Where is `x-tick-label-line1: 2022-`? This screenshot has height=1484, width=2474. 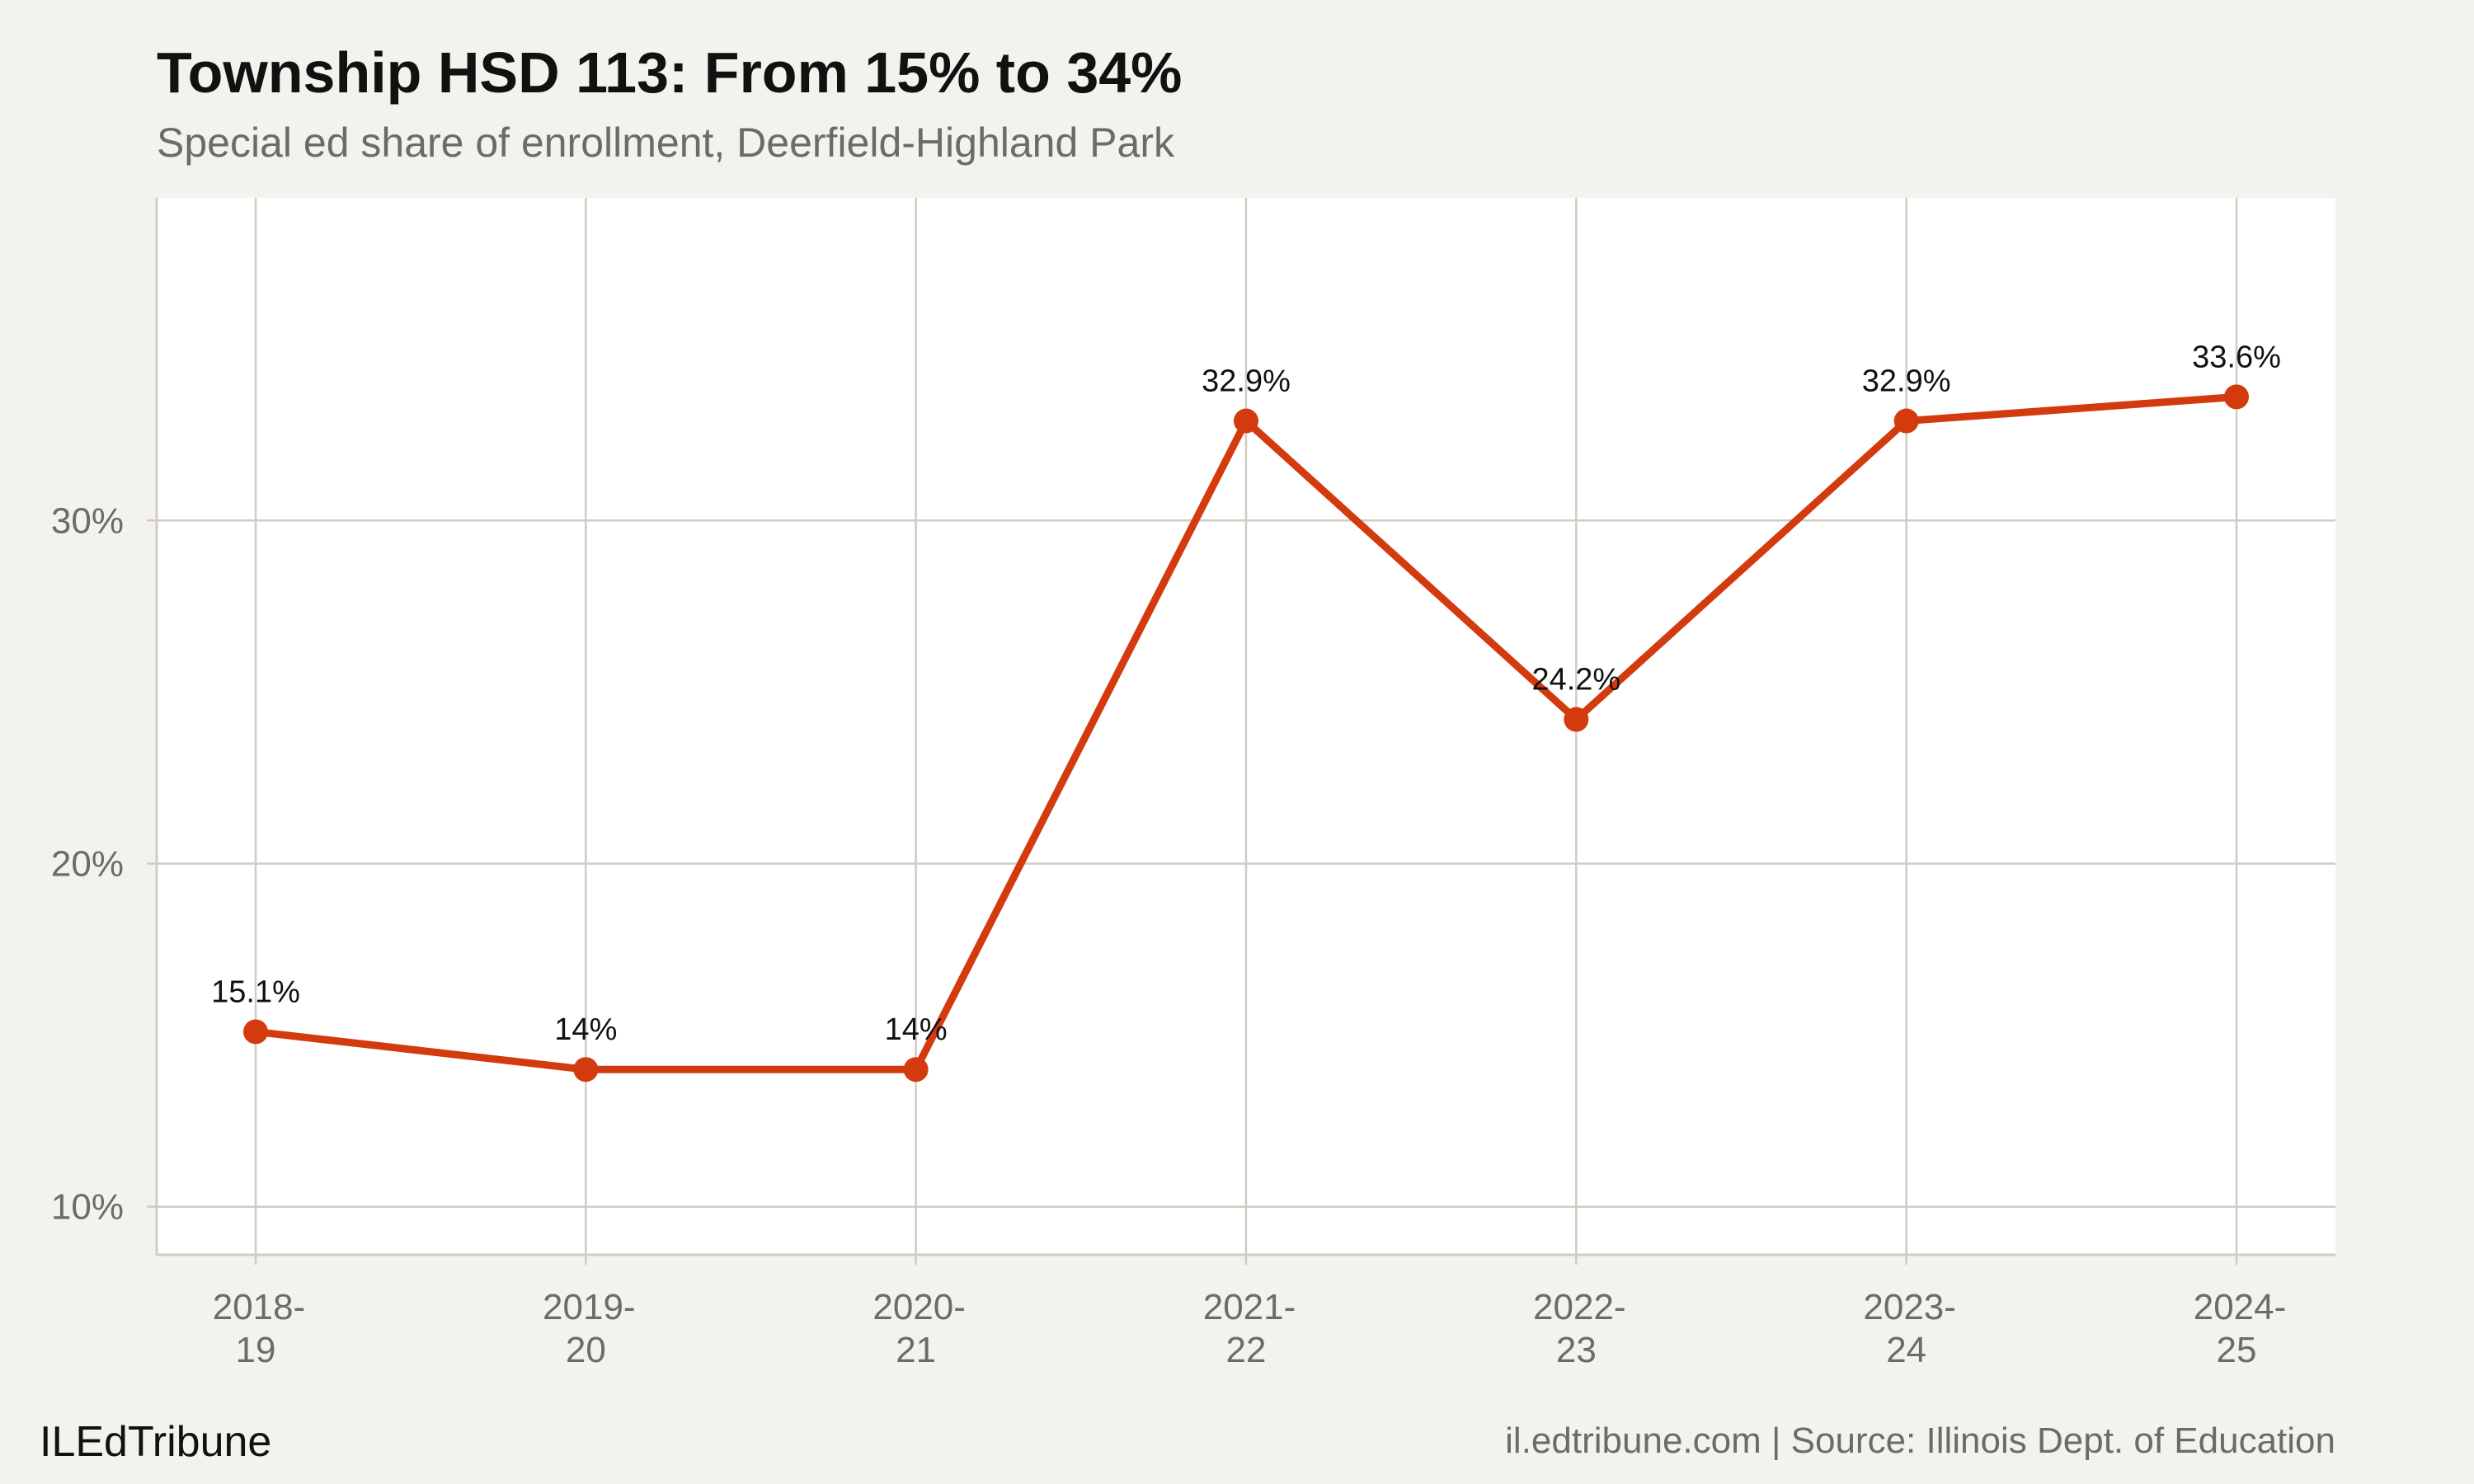
x-tick-label-line1: 2022- is located at coordinates (1579, 1307).